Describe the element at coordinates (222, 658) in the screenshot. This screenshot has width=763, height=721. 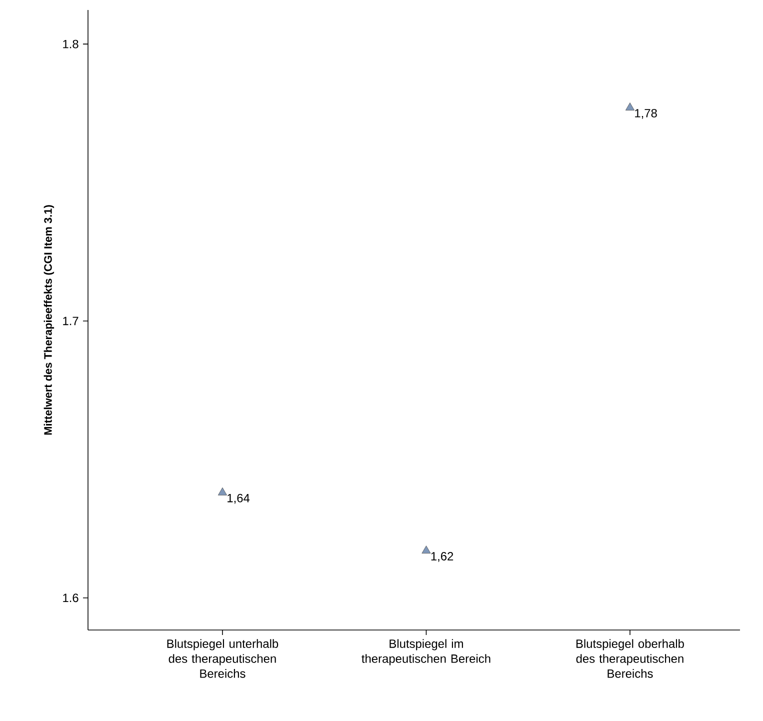
I see `x-tick-label: Blutspiegel unterhalb des therapeutischen Bereichs` at that location.